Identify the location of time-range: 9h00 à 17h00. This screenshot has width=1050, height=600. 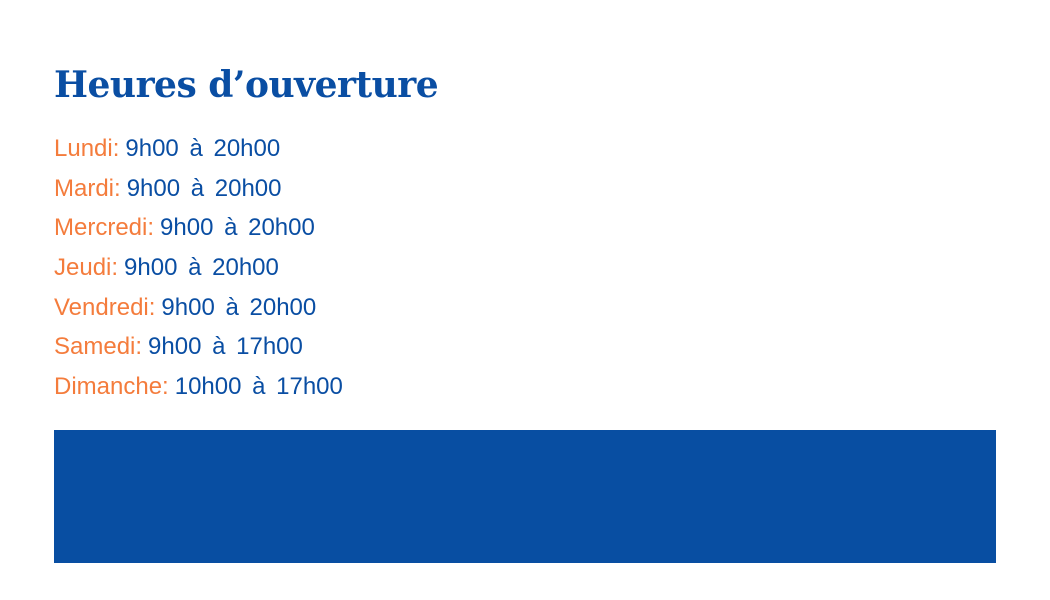
(225, 347).